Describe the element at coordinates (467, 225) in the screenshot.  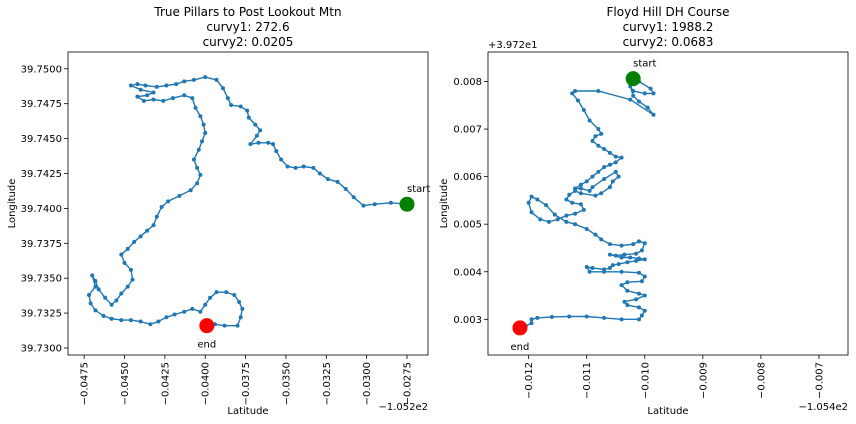
I see `y-tick-label: 0.005` at that location.